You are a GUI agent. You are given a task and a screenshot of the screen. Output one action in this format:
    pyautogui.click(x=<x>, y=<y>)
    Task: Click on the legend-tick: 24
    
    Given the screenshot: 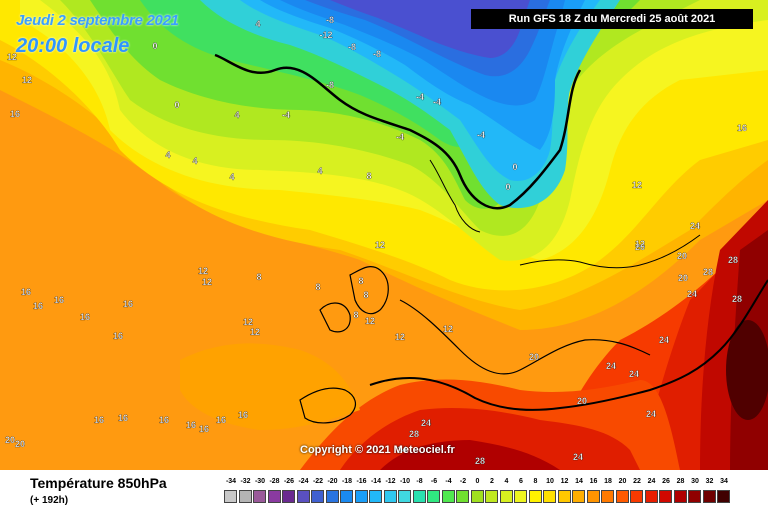 What is the action you would take?
    pyautogui.click(x=651, y=481)
    